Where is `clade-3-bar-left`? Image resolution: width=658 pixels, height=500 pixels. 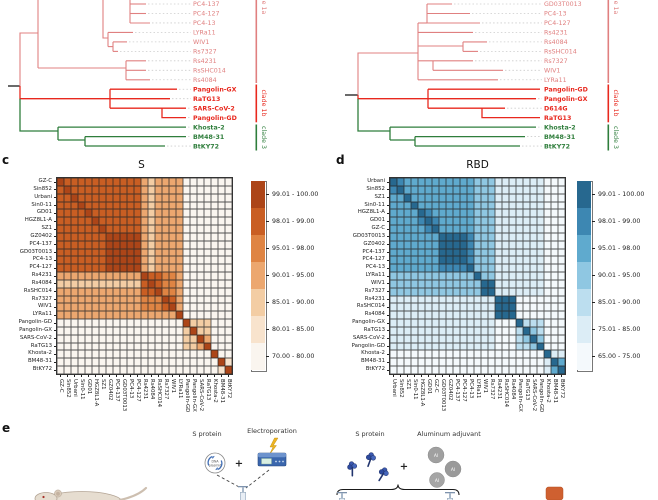
clade-3-bar-left is located at coordinates (256, 137).